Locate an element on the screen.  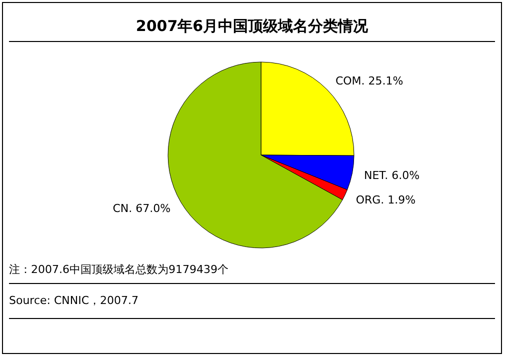
slice-label: NET. 6.0% is located at coordinates (392, 175).